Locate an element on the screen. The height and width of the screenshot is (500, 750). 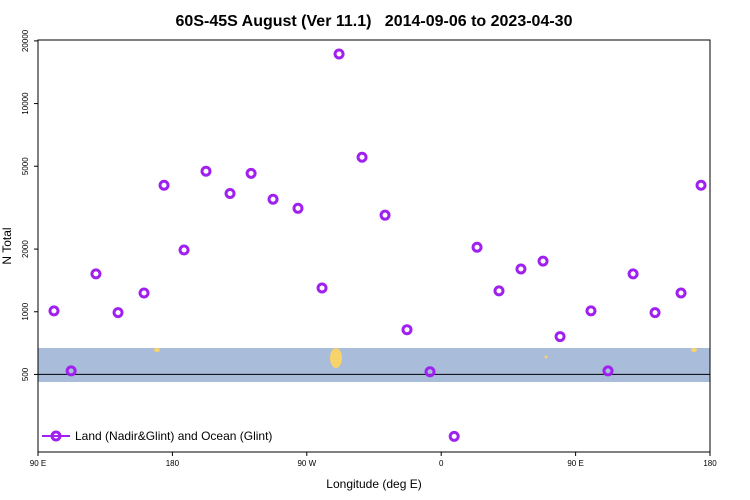
legend: Land (Nadir&Glint) and Ocean (Glint) is located at coordinates (157, 436).